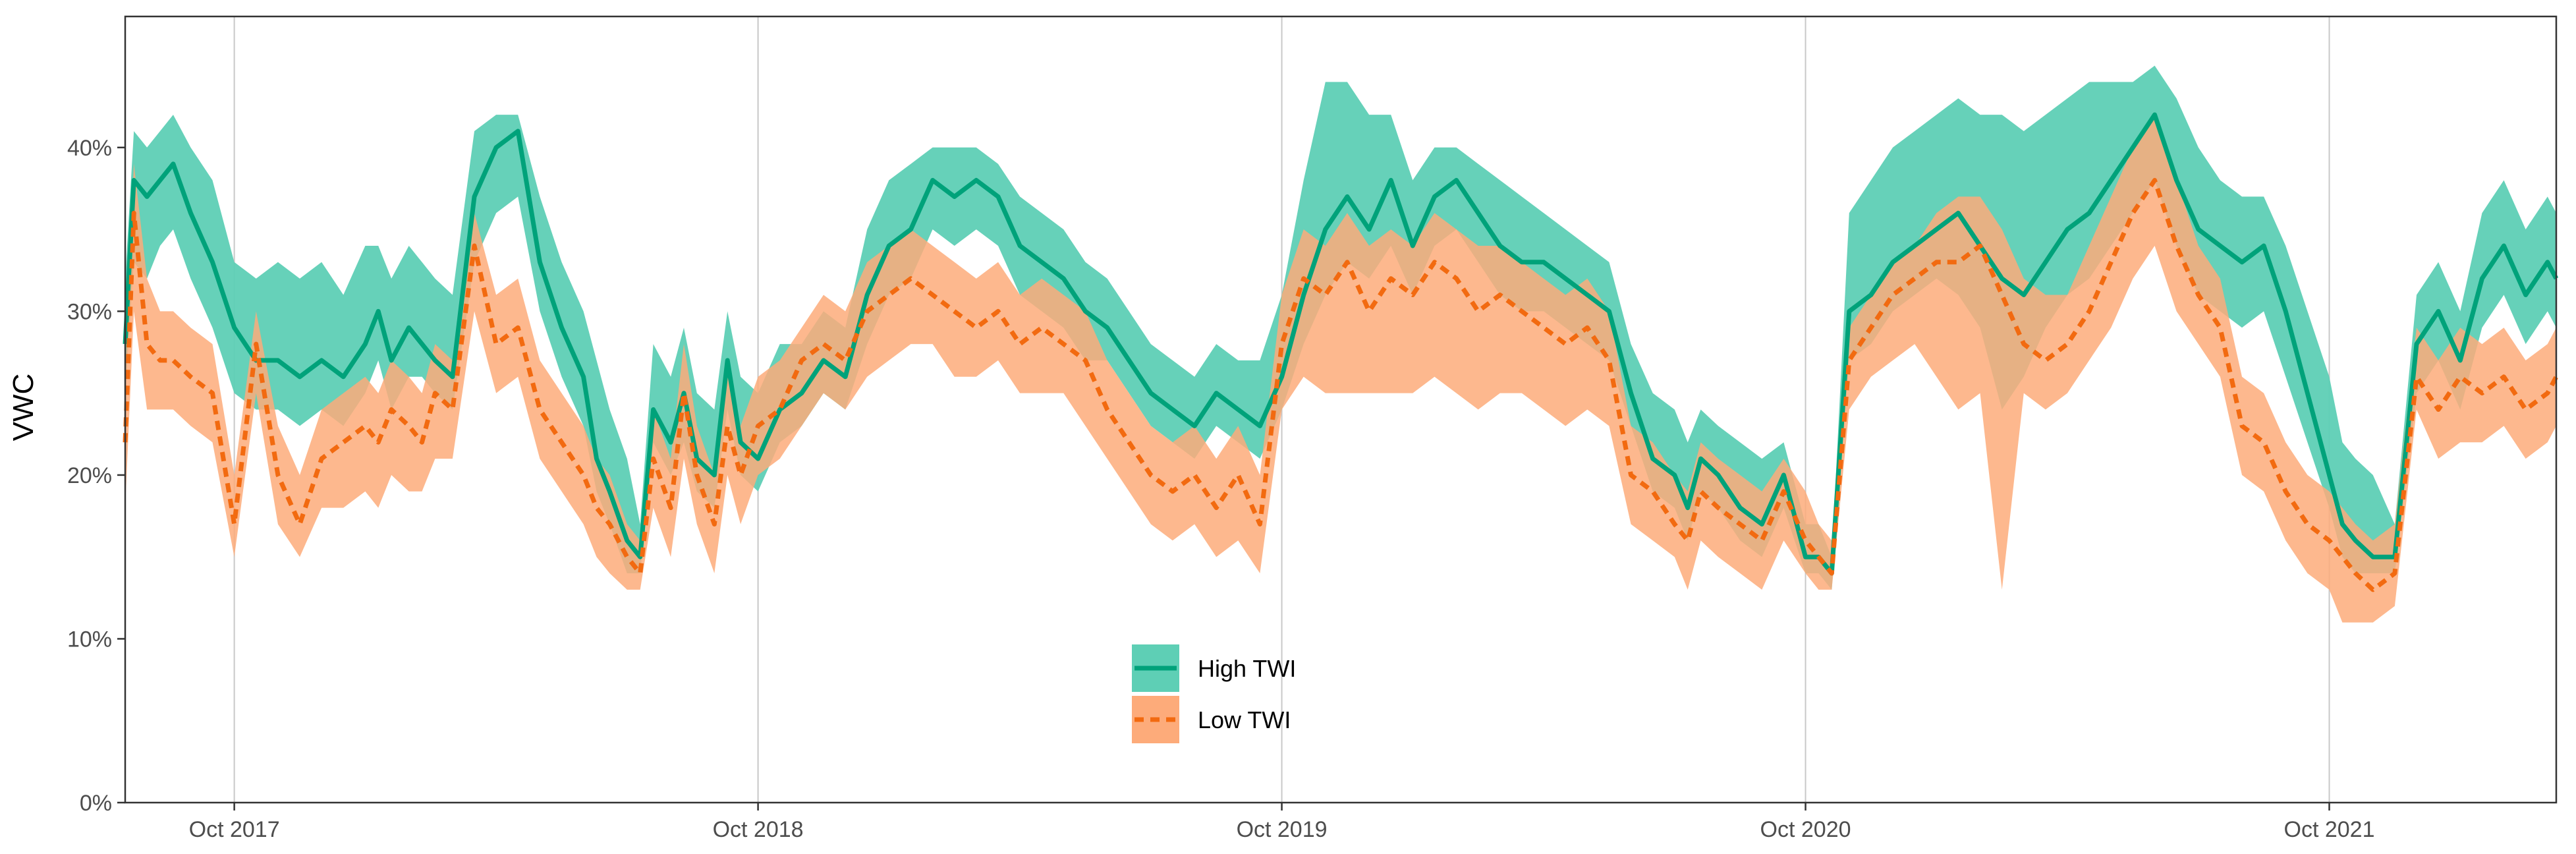 This screenshot has height=854, width=2576. What do you see at coordinates (89, 475) in the screenshot?
I see `y-tick-label: 20%` at bounding box center [89, 475].